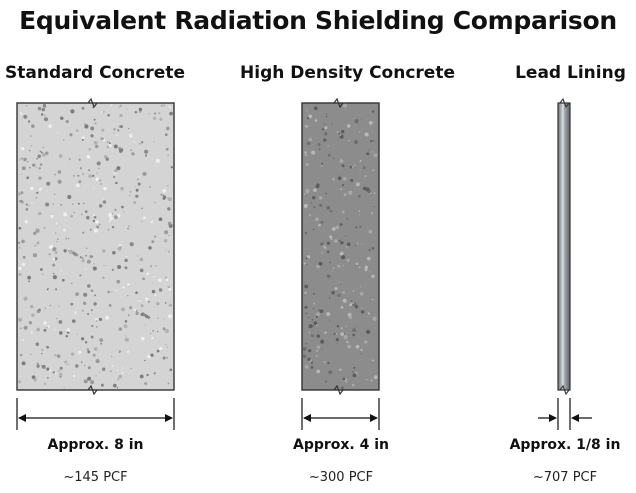 The width and height of the screenshot is (636, 493). What do you see at coordinates (570, 73) in the screenshot?
I see `material-title-lead-lining: Lead Lining` at bounding box center [570, 73].